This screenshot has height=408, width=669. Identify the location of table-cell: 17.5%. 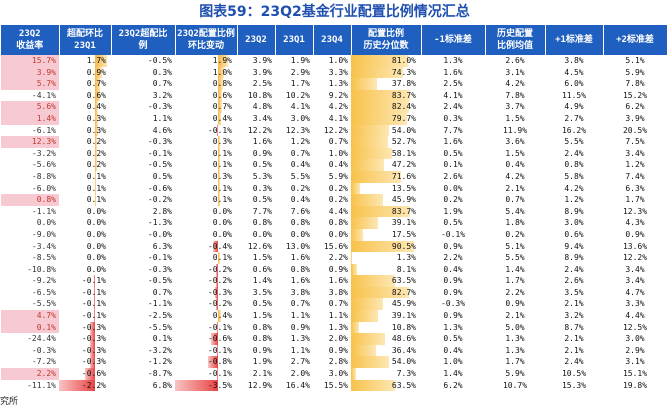
(386, 234).